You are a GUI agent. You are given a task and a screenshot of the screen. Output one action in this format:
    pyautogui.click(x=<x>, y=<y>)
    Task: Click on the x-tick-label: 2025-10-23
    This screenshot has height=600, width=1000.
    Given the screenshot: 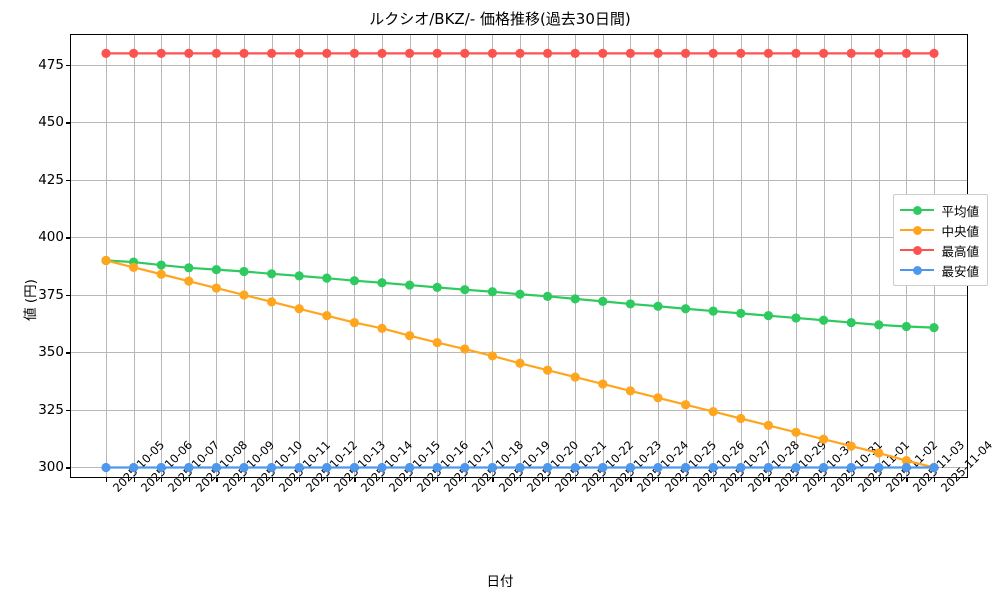 What is the action you would take?
    pyautogui.click(x=635, y=466)
    